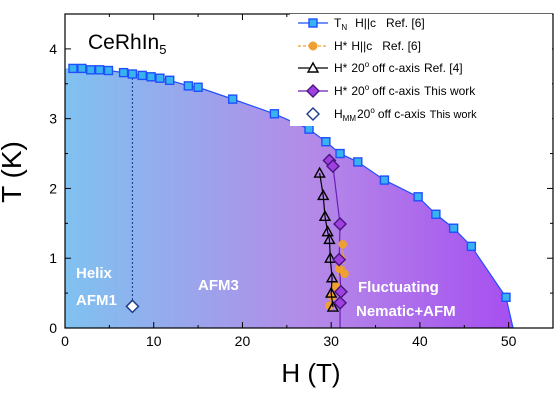 The image size is (557, 399). Describe the element at coordinates (367, 64) in the screenshot. I see `legend-ref4-sup: o` at that location.